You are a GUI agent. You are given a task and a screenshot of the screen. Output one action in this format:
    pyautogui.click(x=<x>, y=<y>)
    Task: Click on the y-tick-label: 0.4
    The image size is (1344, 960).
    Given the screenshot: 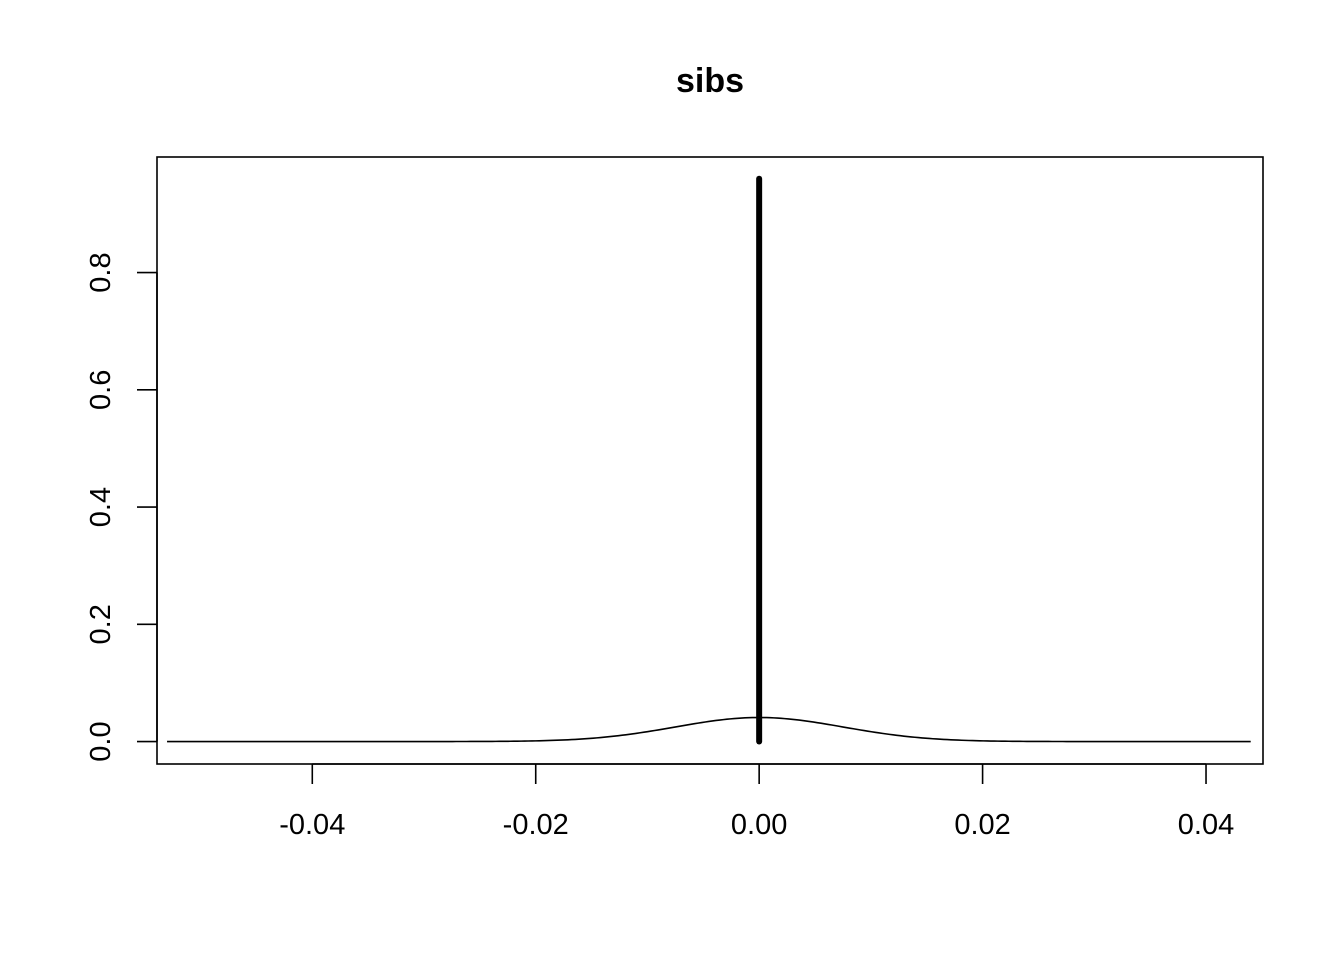 What is the action you would take?
    pyautogui.click(x=101, y=507)
    